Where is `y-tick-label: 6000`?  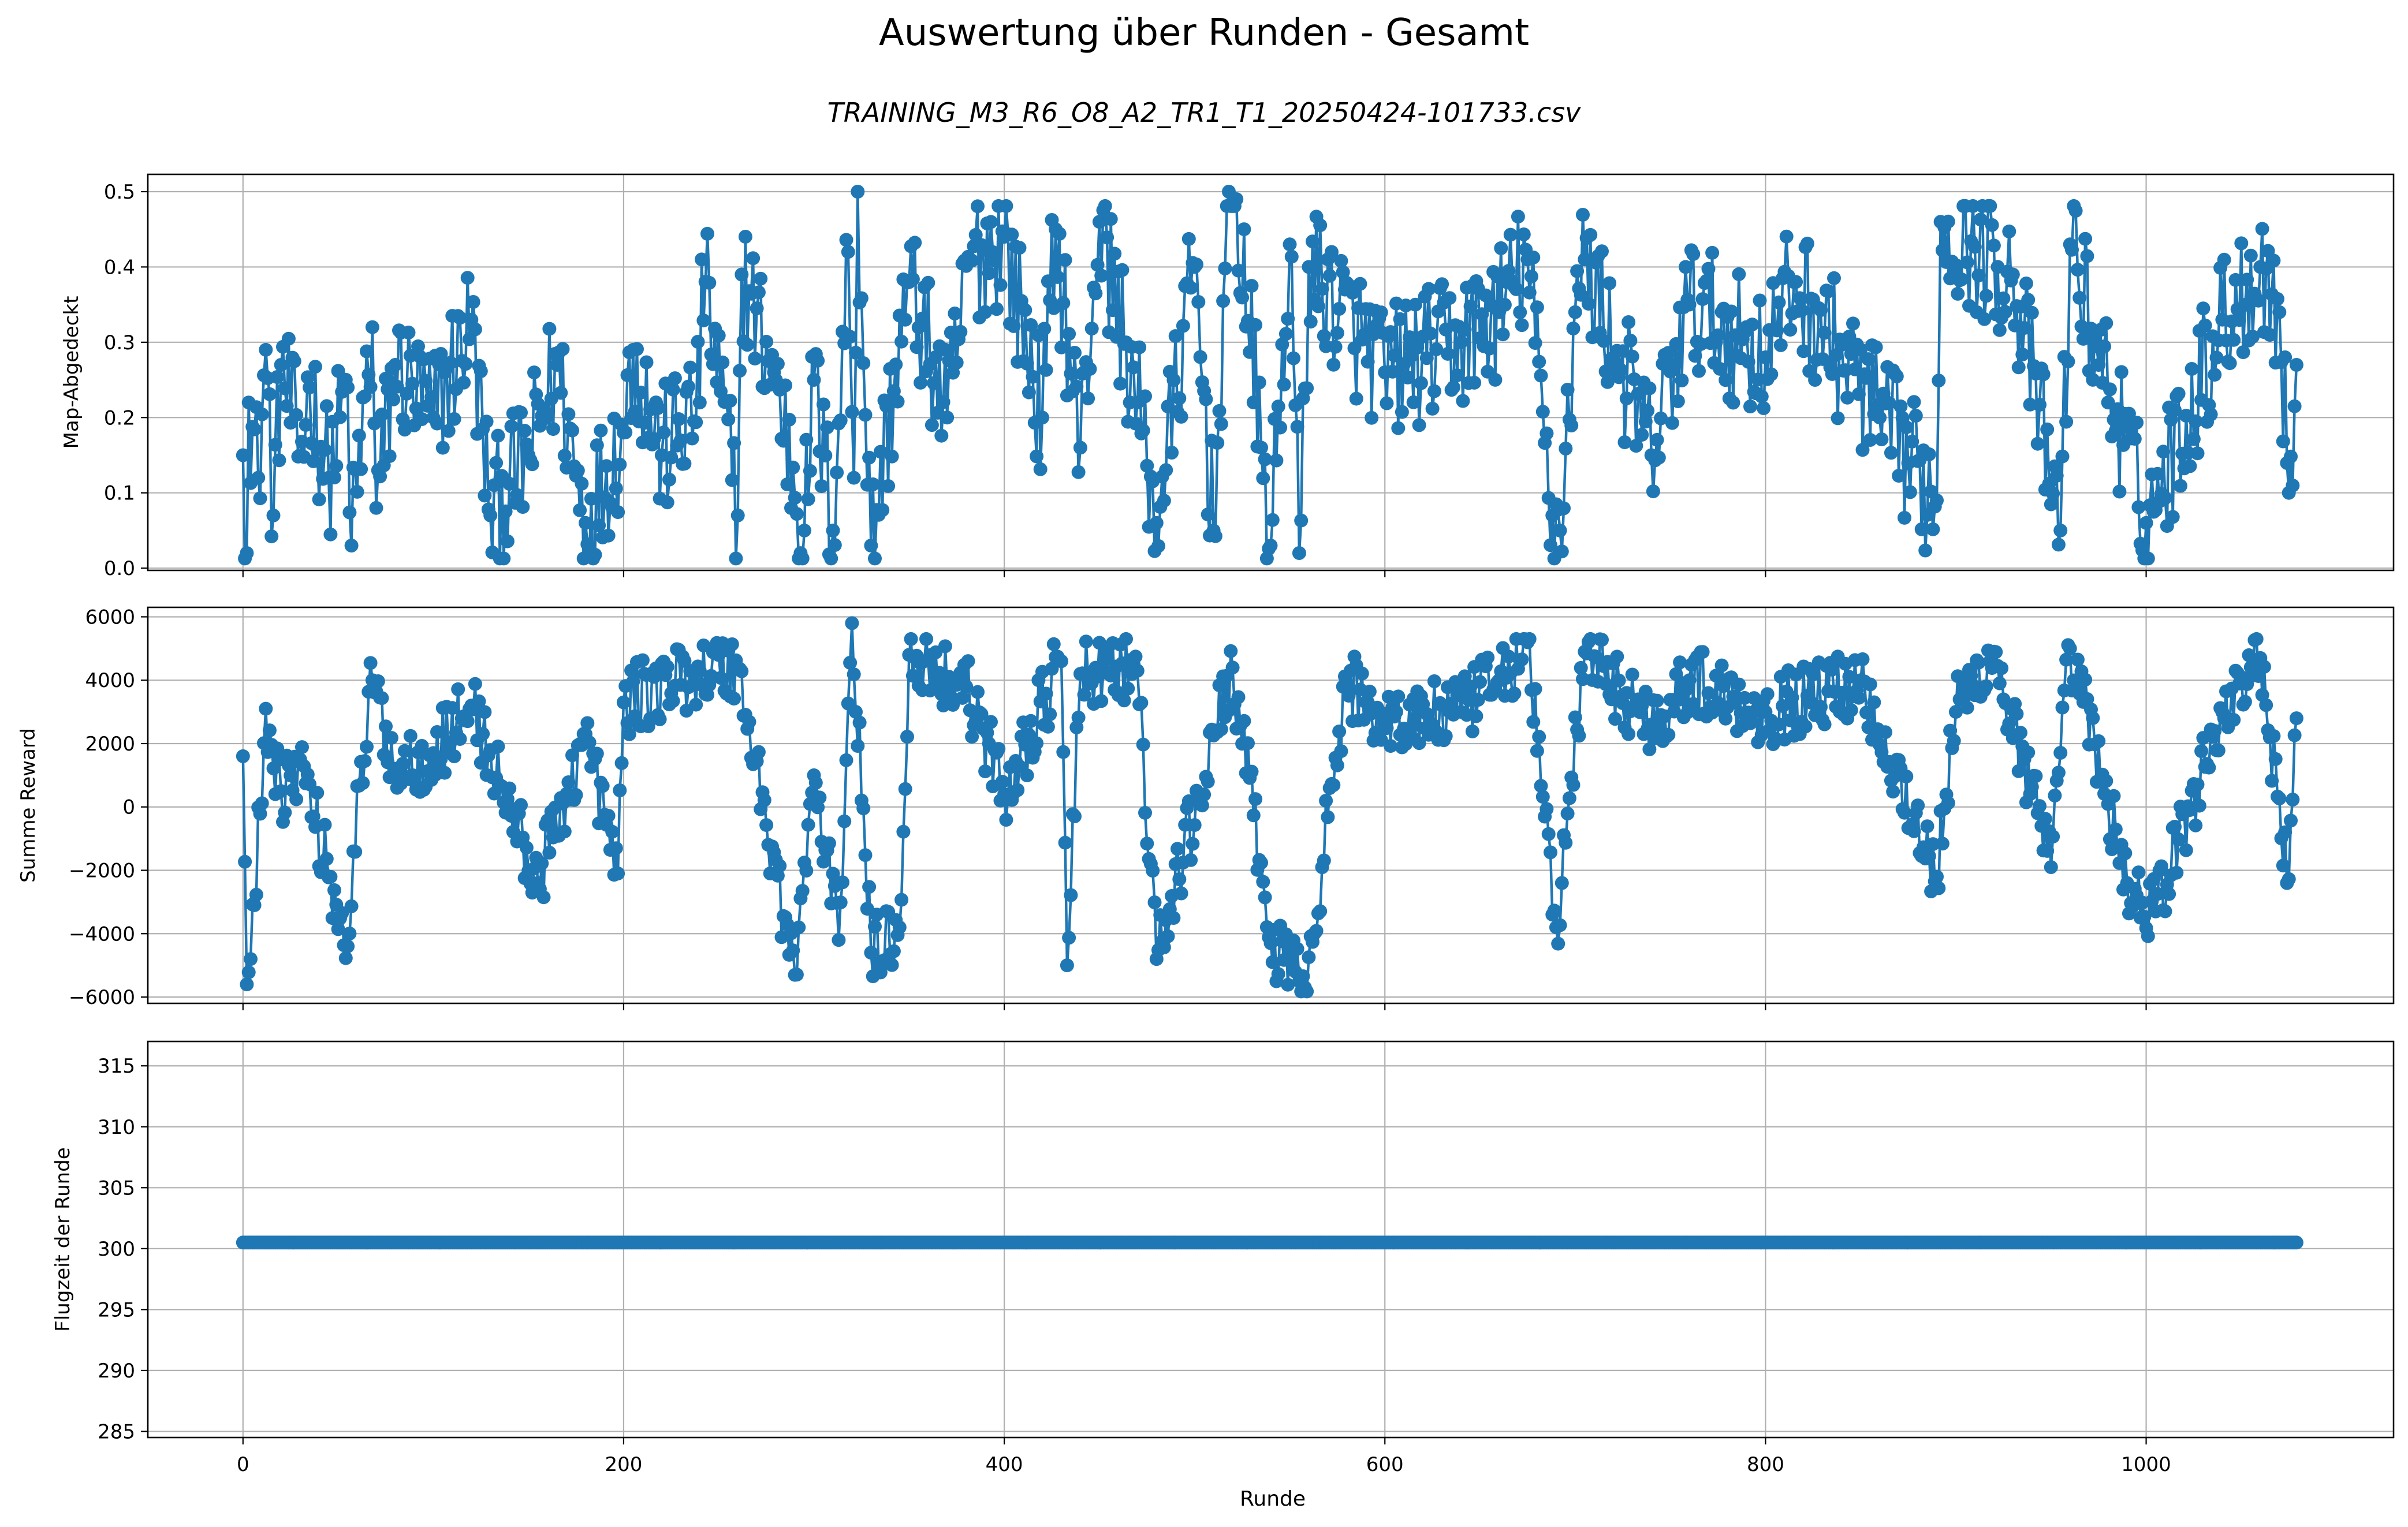 y-tick-label: 6000 is located at coordinates (110, 617).